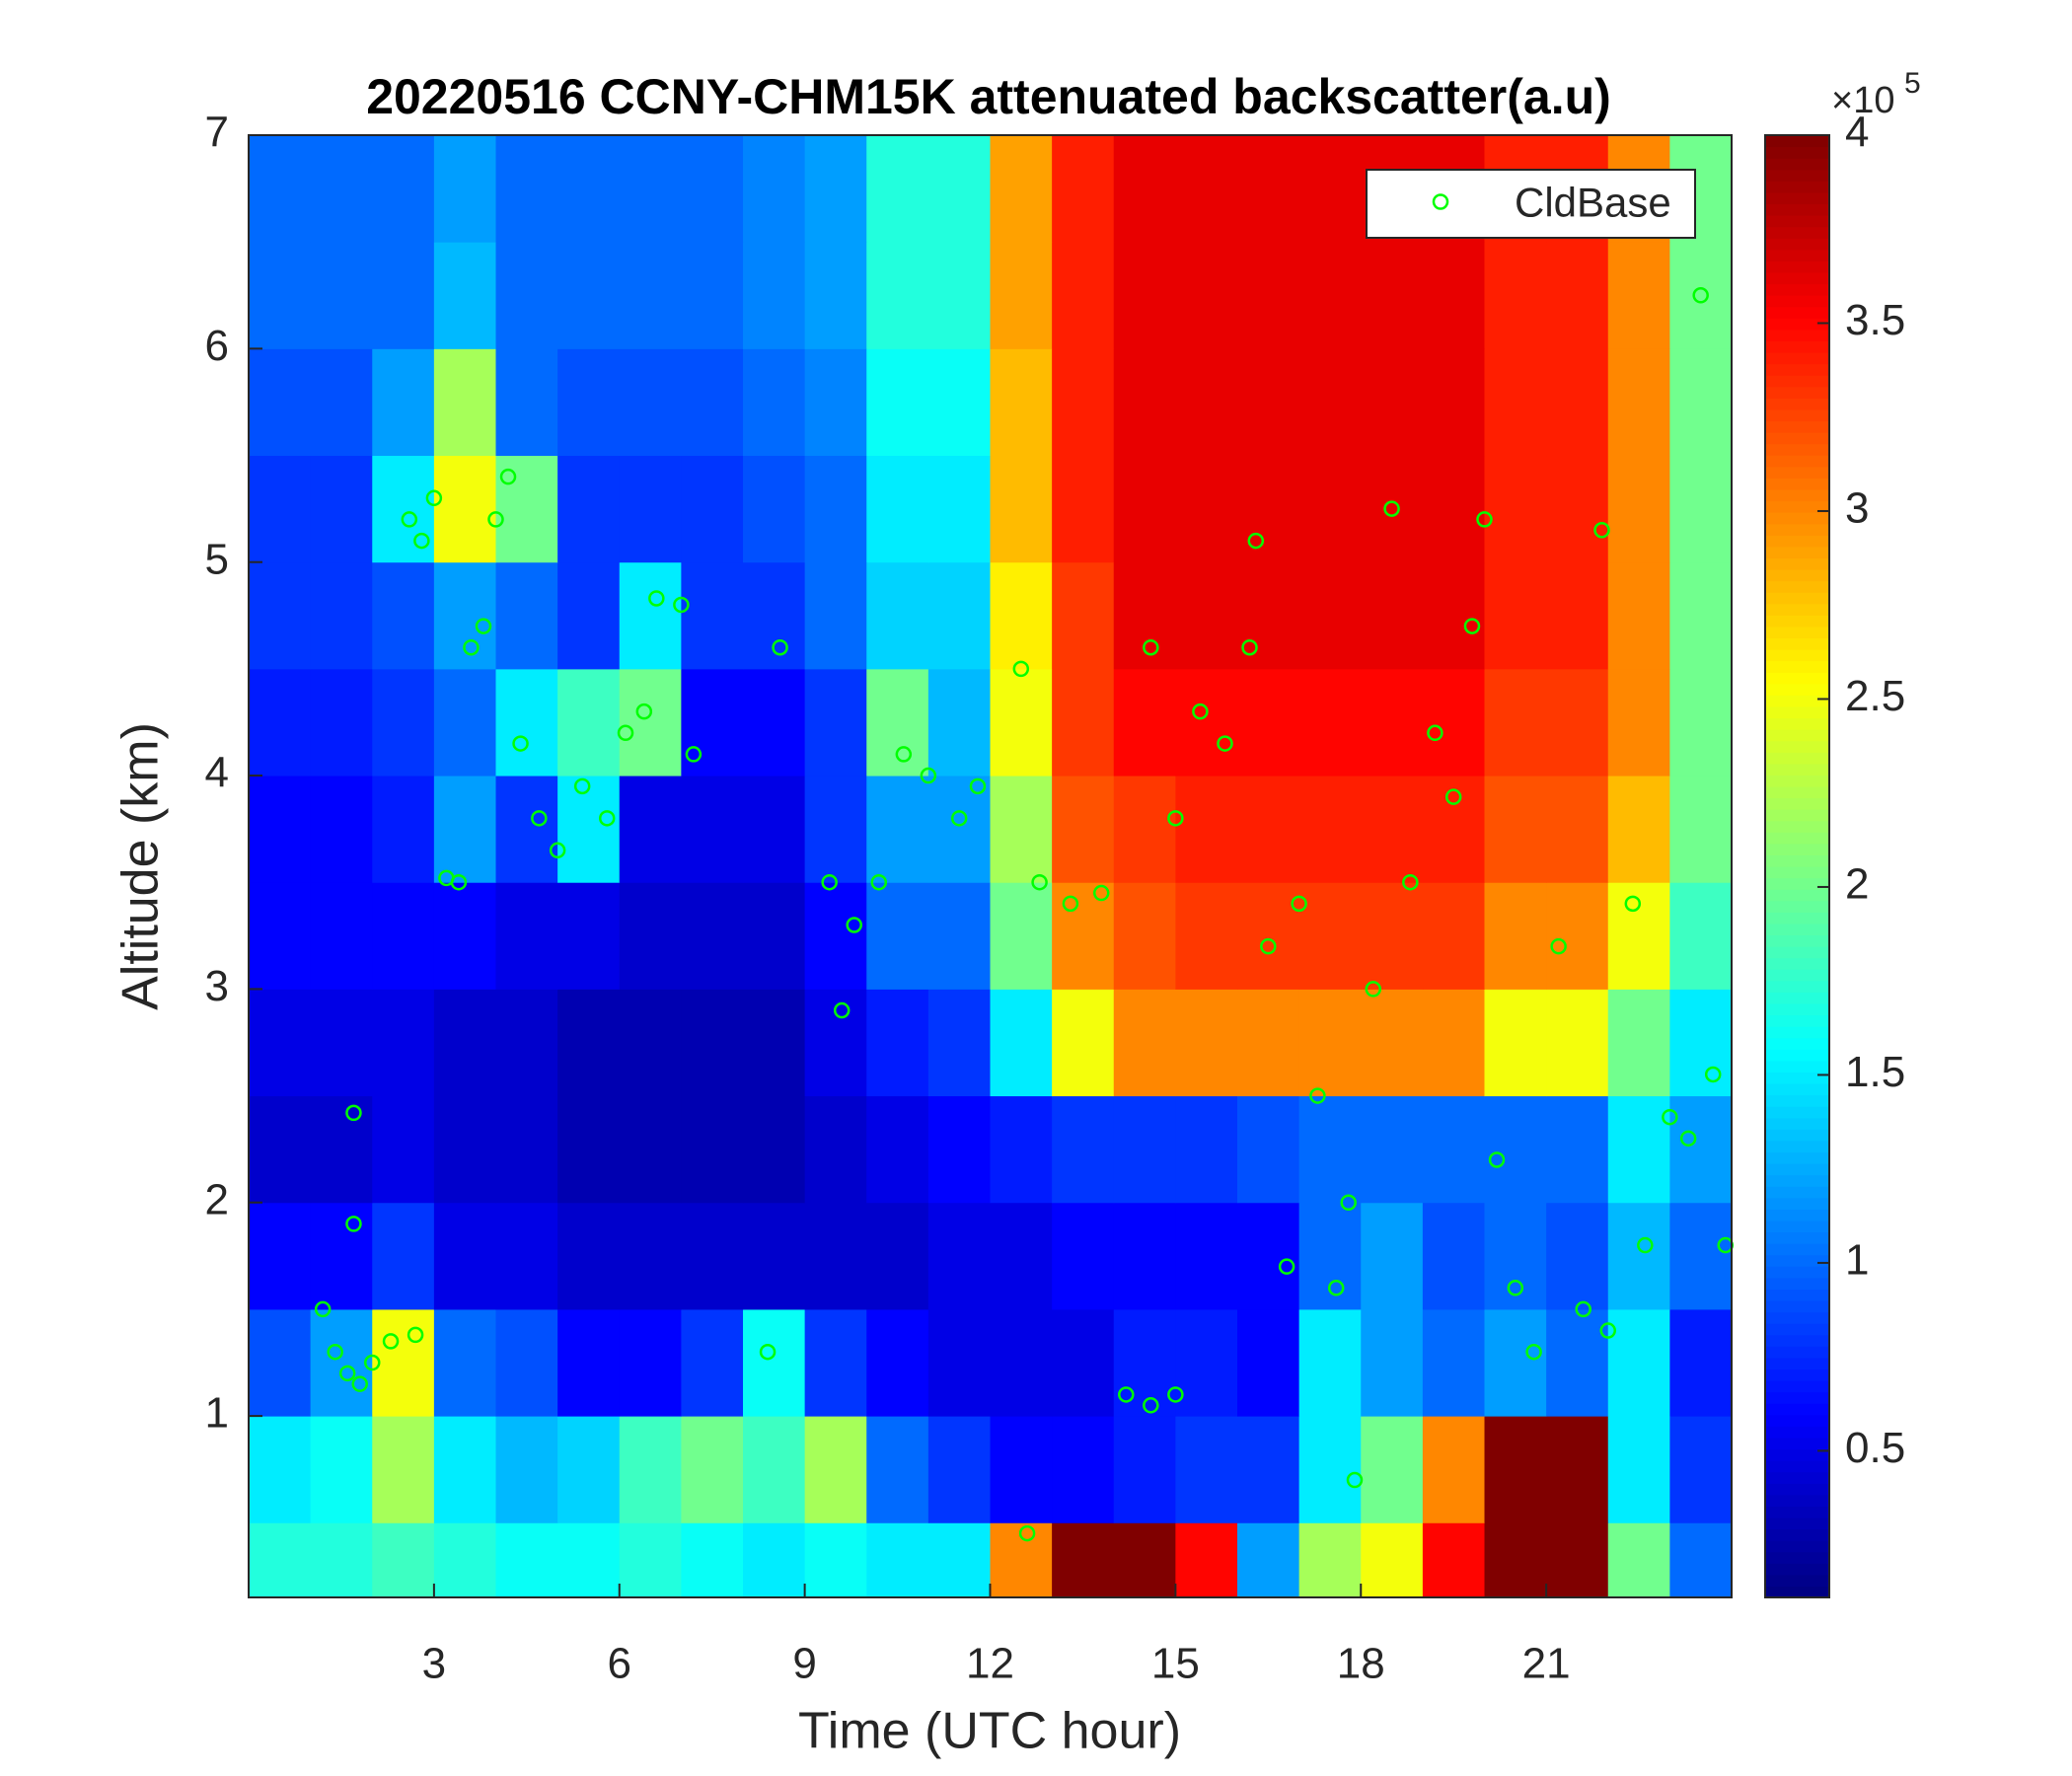  I want to click on x-tick-label: 3, so click(434, 1664).